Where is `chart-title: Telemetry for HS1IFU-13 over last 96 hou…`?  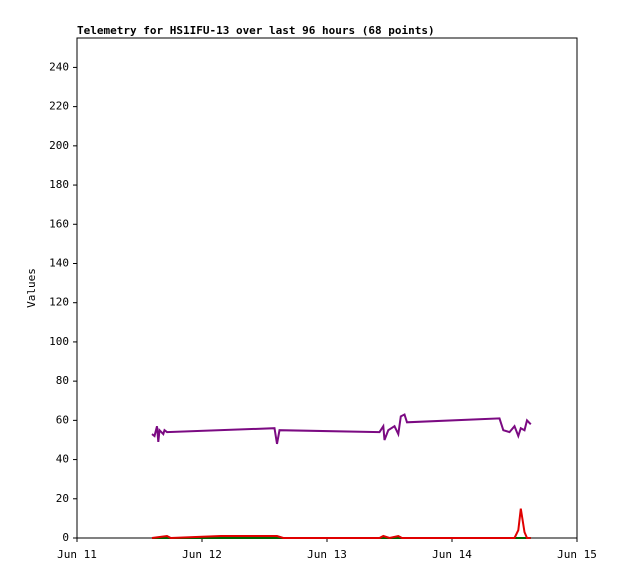
chart-title: Telemetry for HS1IFU-13 over last 96 hou… is located at coordinates (256, 30).